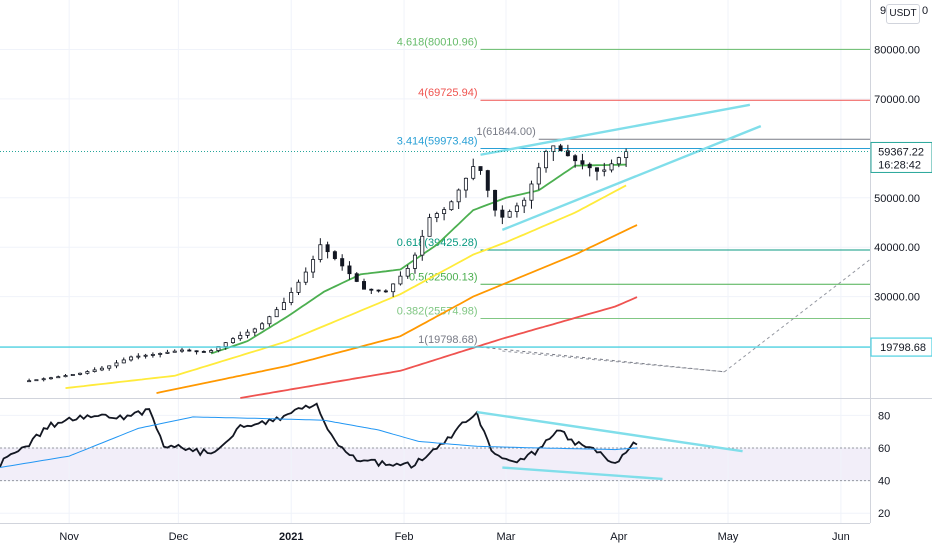 This screenshot has width=932, height=550. Describe the element at coordinates (903, 348) in the screenshot. I see `horizontal-level-value: 19798.68` at that location.